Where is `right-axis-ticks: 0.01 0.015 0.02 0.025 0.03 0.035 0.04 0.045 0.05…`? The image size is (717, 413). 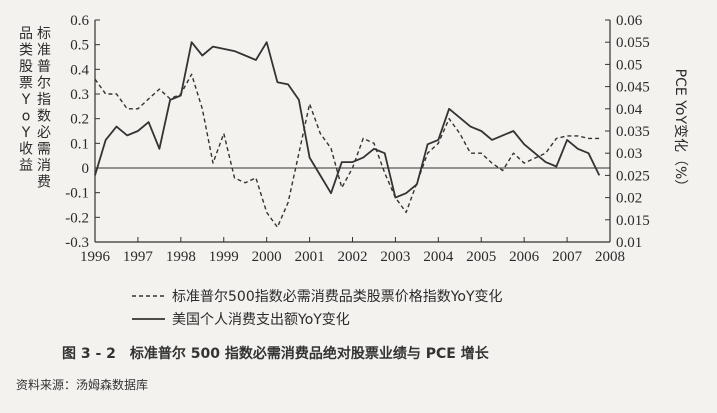 right-axis-ticks: 0.01 0.015 0.02 0.025 0.03 0.035 0.04 0.045 0.05… is located at coordinates (627, 132).